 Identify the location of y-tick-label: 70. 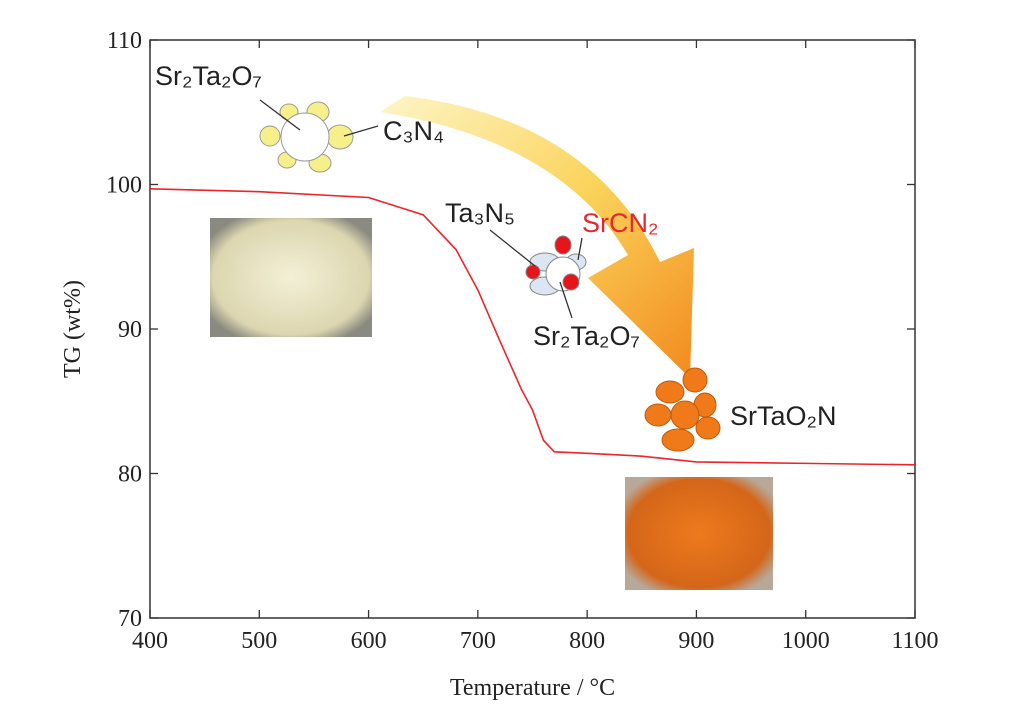
(130, 619).